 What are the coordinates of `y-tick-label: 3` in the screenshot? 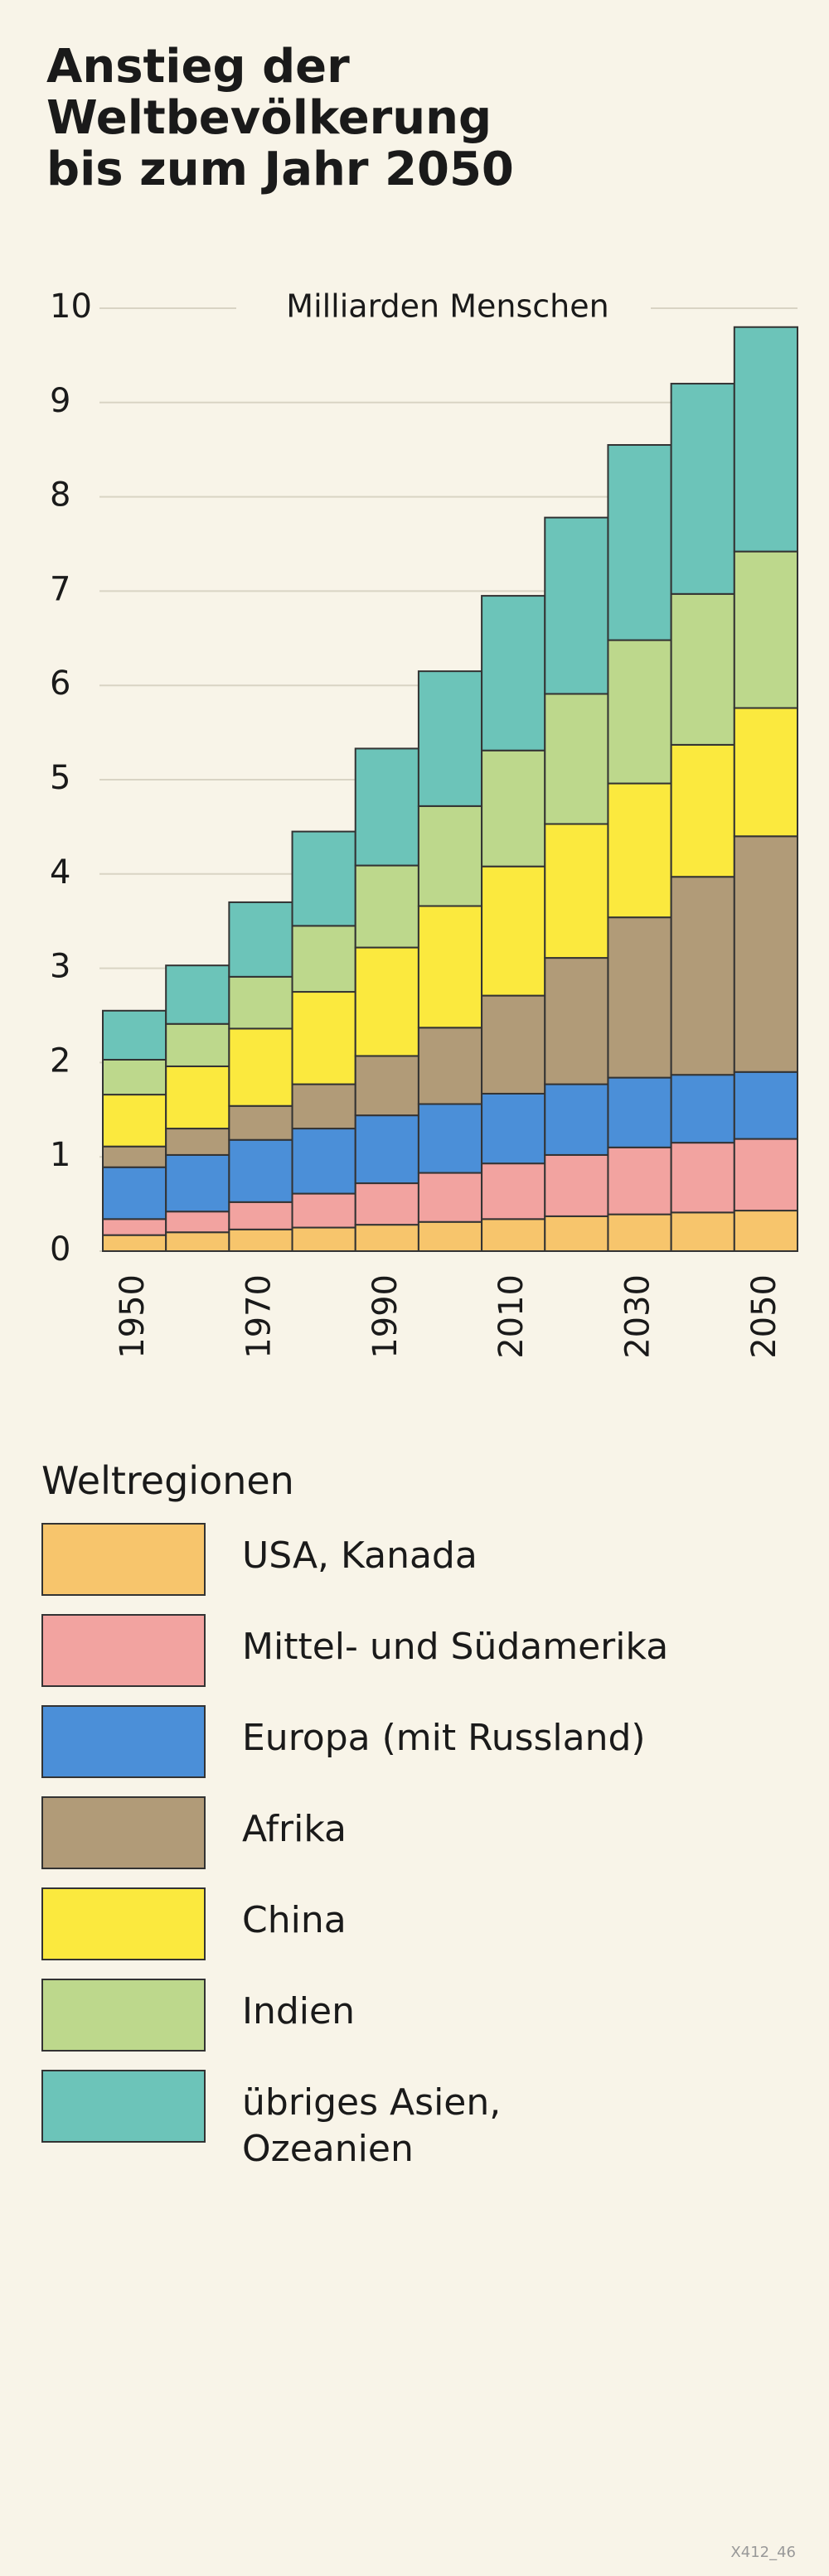 It's located at (60, 967).